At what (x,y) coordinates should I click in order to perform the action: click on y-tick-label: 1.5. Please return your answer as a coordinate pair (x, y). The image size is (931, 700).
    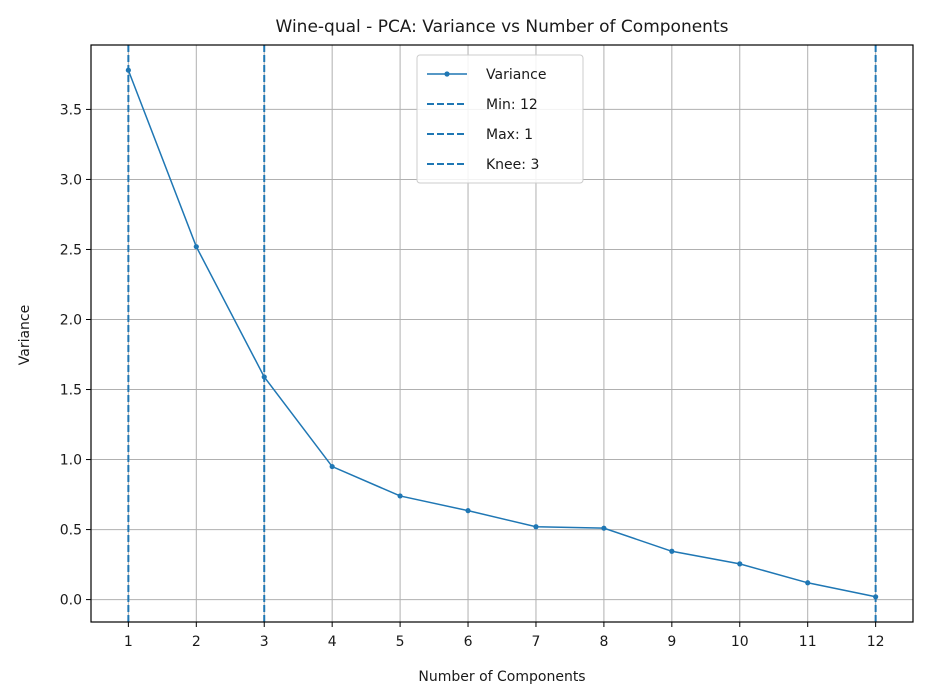
    Looking at the image, I should click on (71, 391).